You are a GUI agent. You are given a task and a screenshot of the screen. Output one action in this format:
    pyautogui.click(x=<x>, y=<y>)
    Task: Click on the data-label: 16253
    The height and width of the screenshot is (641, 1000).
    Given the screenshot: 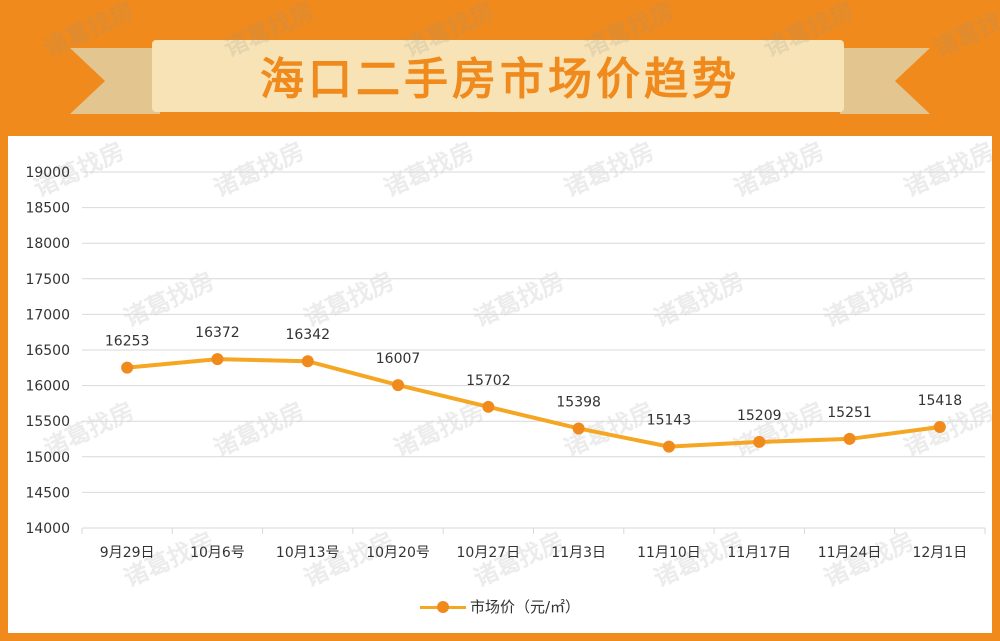 What is the action you would take?
    pyautogui.click(x=127, y=342)
    